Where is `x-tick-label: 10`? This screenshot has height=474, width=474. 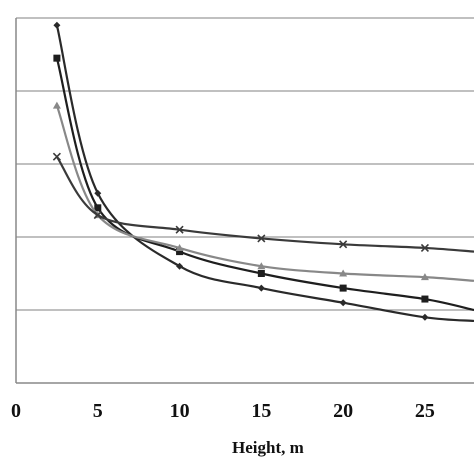
x-tick-label: 10 is located at coordinates (180, 411).